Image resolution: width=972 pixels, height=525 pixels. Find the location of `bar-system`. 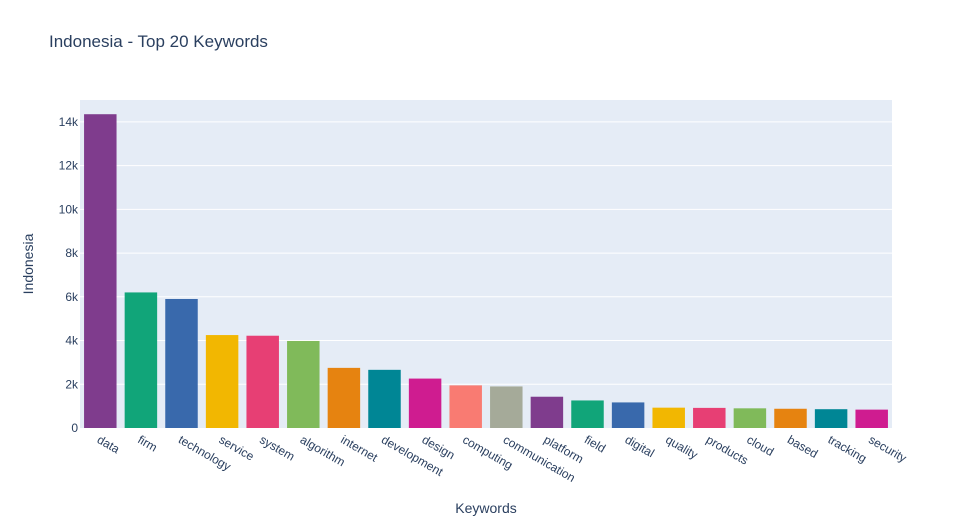

bar-system is located at coordinates (262, 381).